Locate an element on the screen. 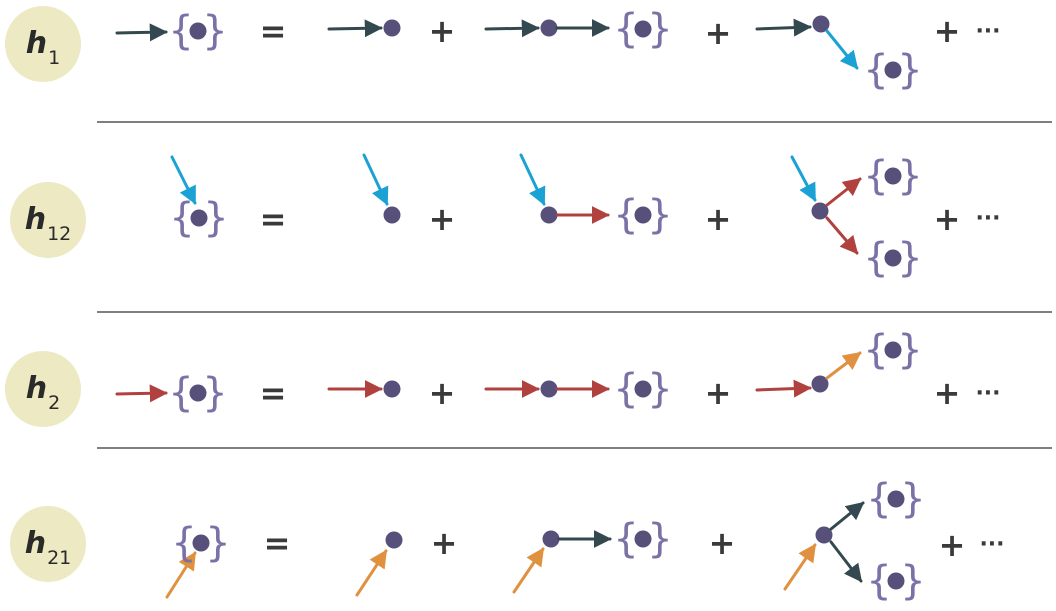 This screenshot has height=611, width=1056. badge-h12: h 12 is located at coordinates (48, 220).